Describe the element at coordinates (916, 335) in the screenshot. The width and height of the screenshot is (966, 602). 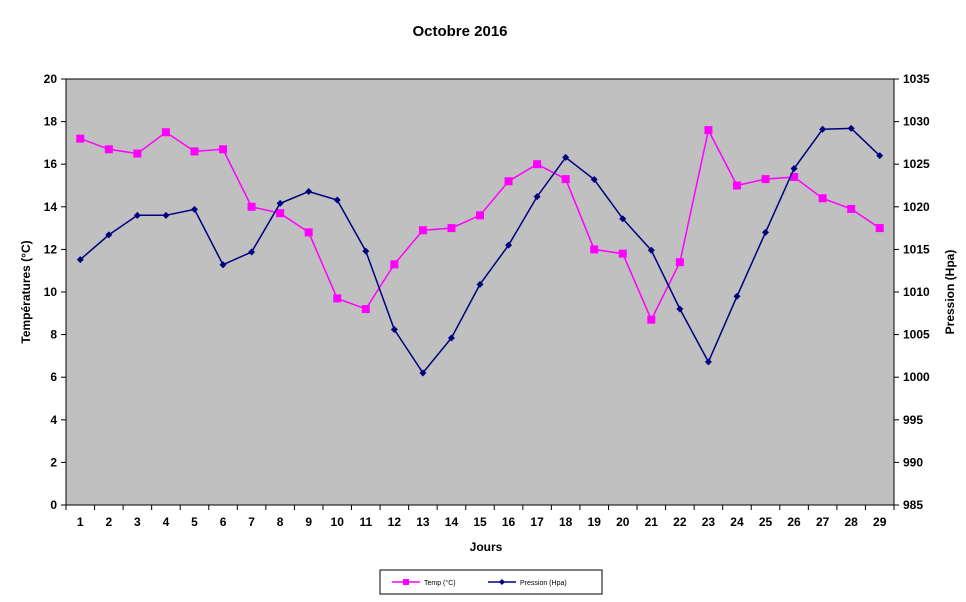
I see `y2-tick-label: 1005` at that location.